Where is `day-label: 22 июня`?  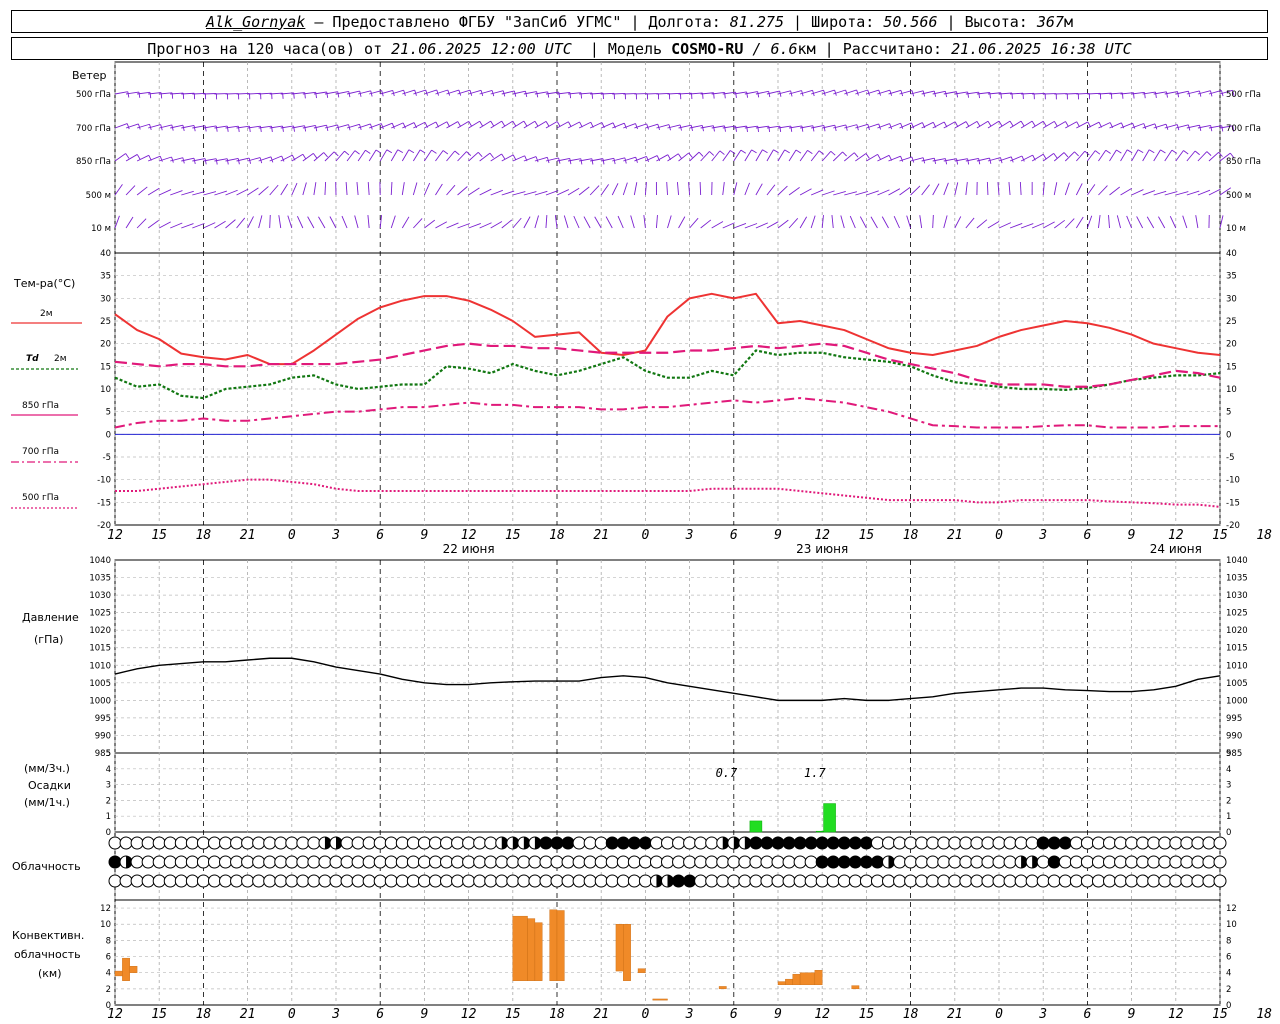 day-label: 22 июня is located at coordinates (469, 549).